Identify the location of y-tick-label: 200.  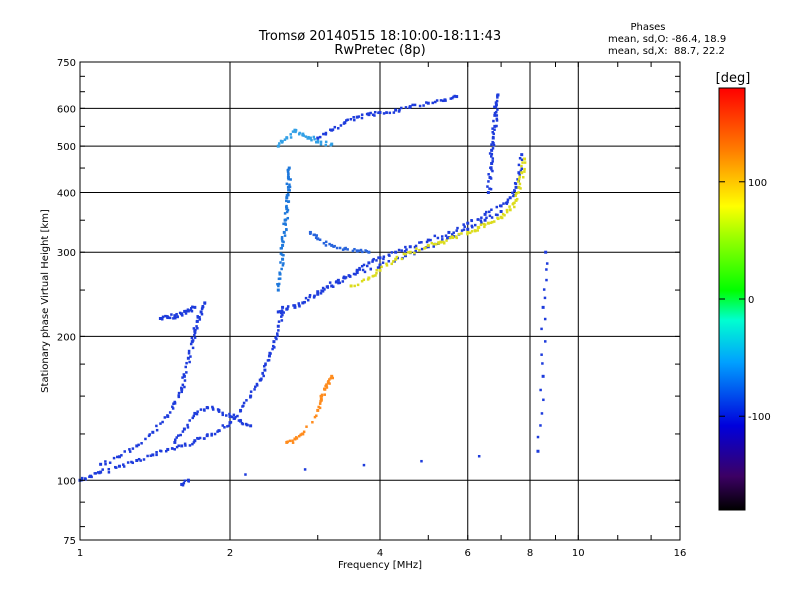
(66, 337).